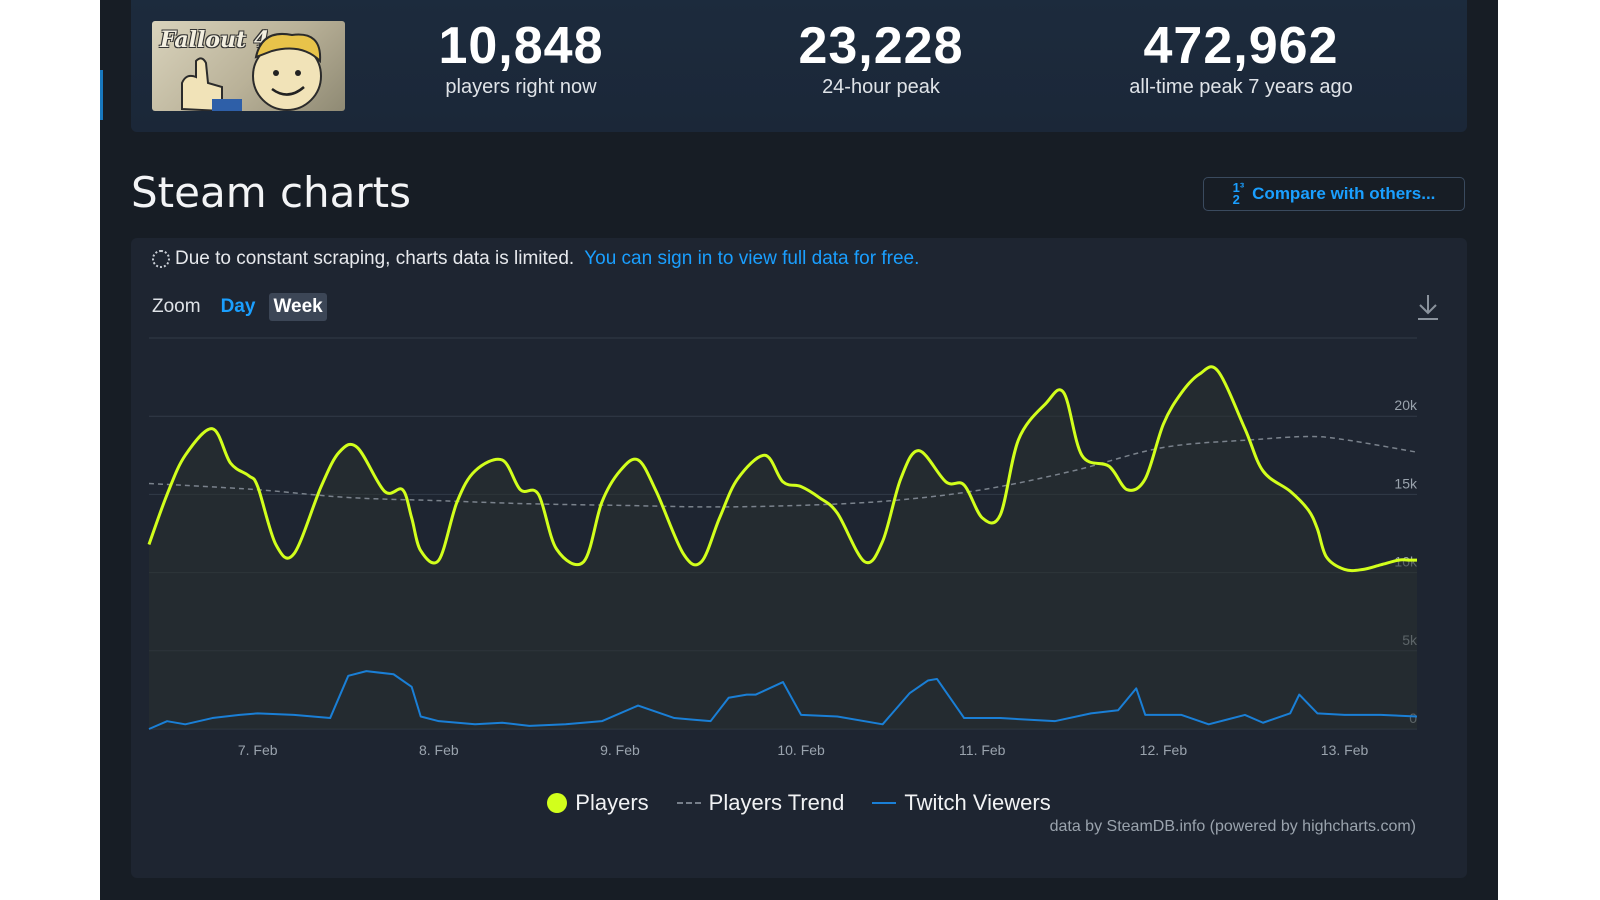  What do you see at coordinates (881, 46) in the screenshot?
I see `stat-value: 23,228` at bounding box center [881, 46].